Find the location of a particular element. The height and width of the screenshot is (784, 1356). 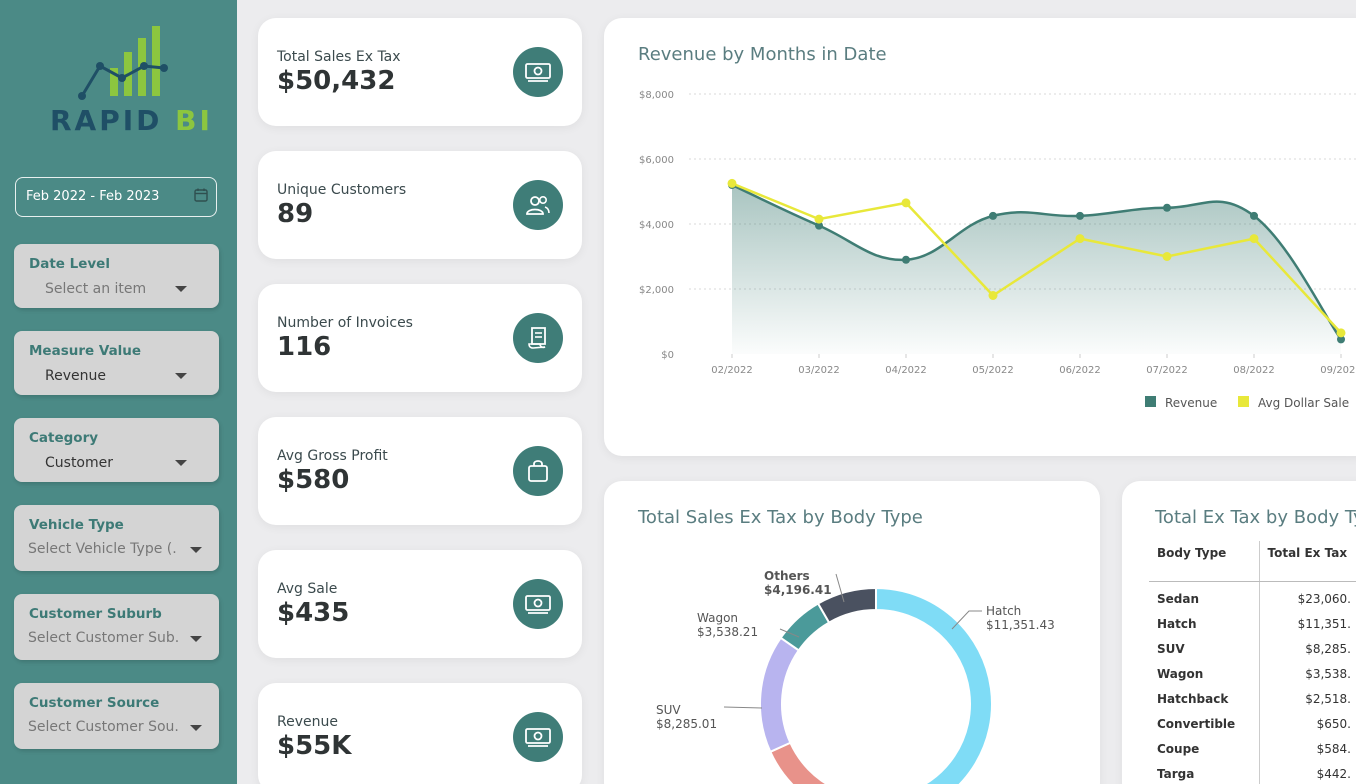

date-range-value: Feb 2022 - Feb 2023 is located at coordinates (93, 196).